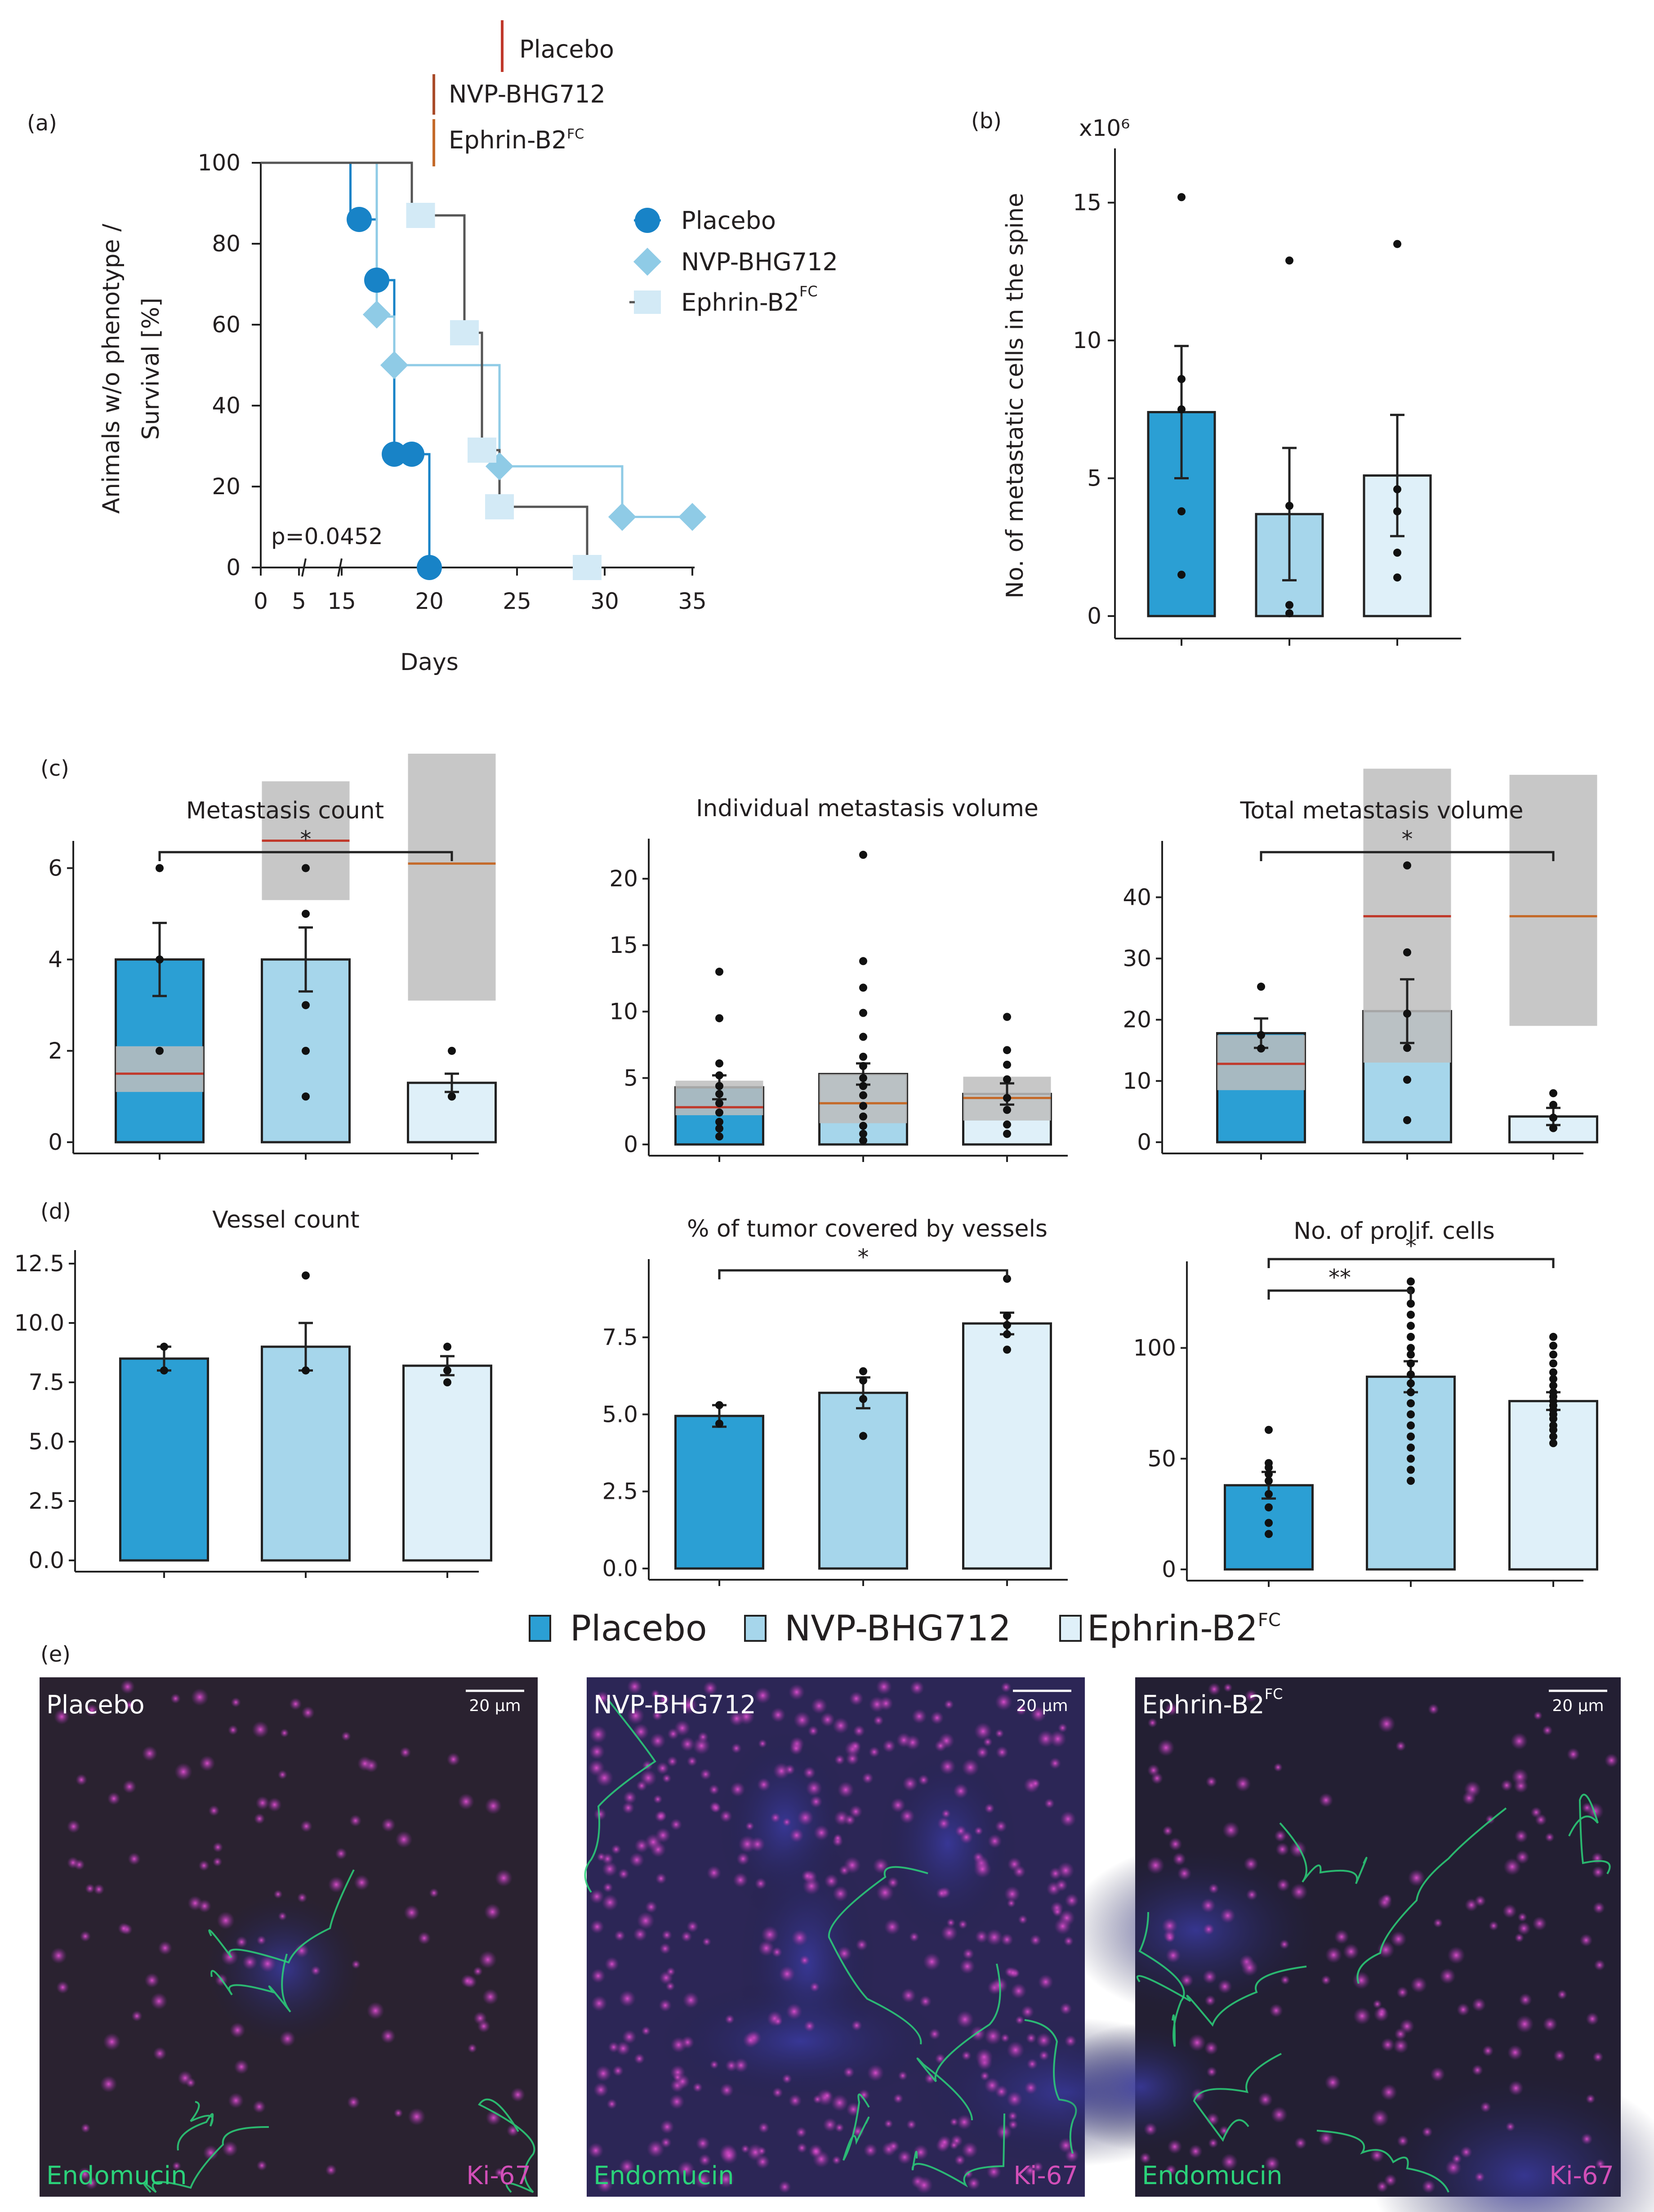  I want to click on km-marker-diamond, so click(623, 517).